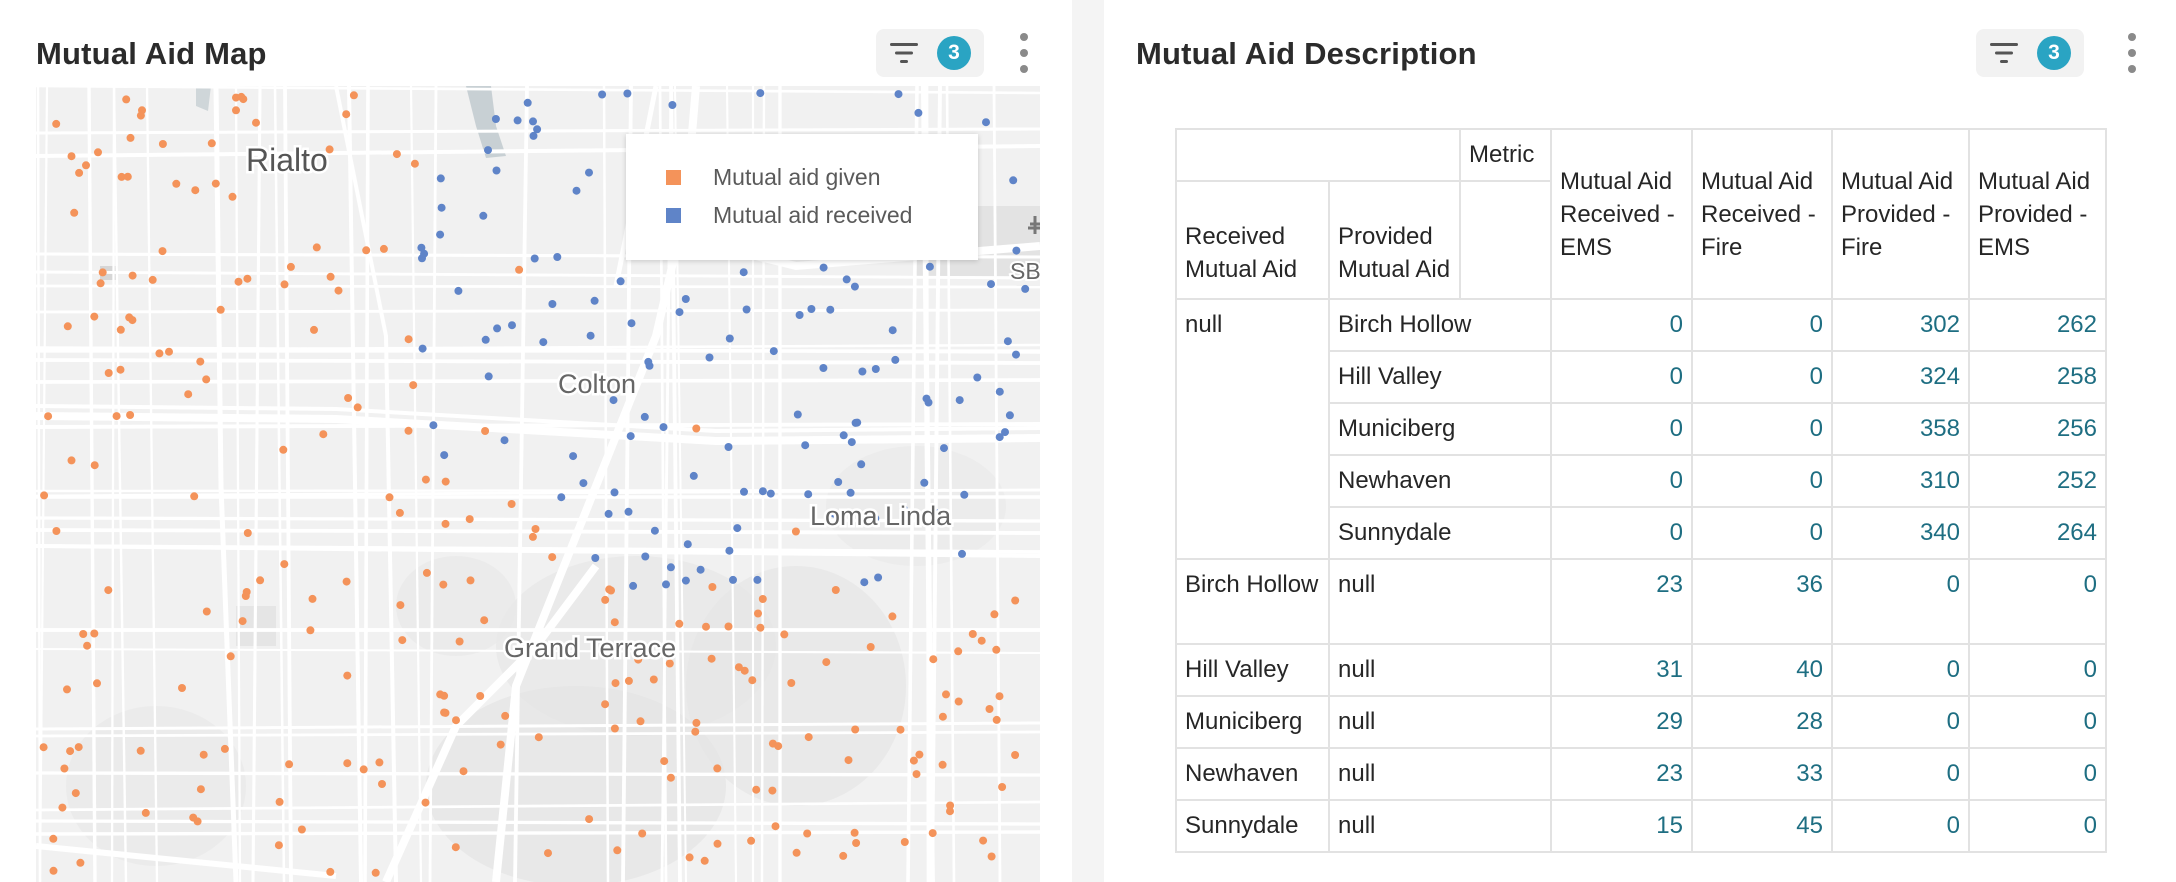  I want to click on value-cell: 340, so click(1900, 533).